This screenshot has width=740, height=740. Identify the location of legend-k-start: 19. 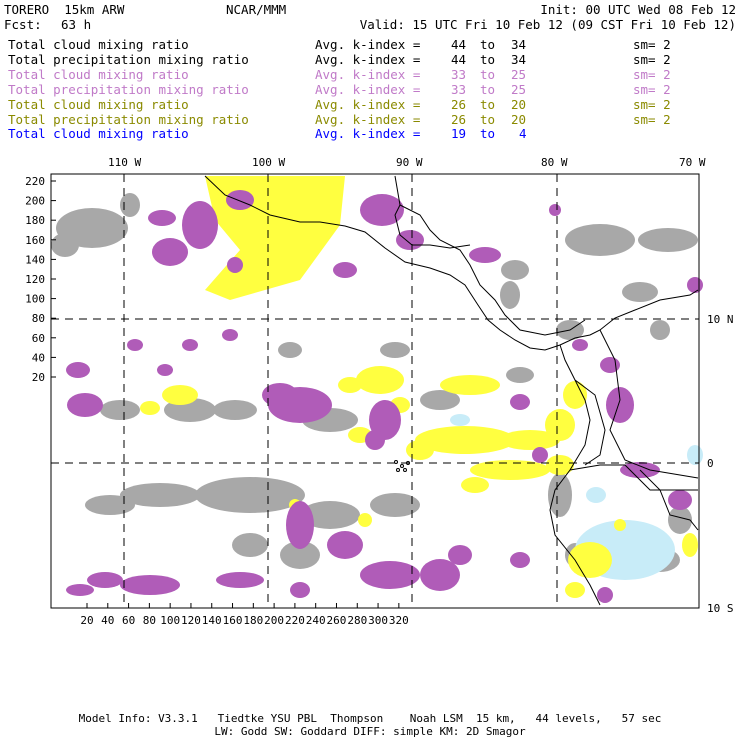
(459, 134).